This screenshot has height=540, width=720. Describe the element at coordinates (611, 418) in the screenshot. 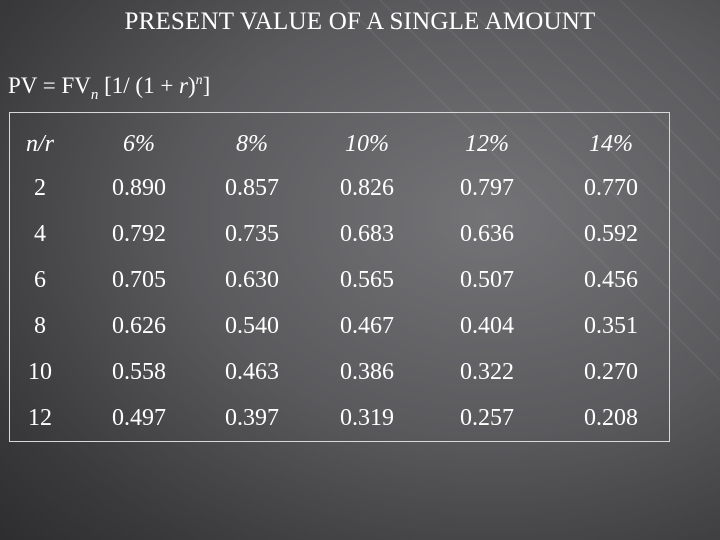

I see `table-cell-value: 0.208` at that location.